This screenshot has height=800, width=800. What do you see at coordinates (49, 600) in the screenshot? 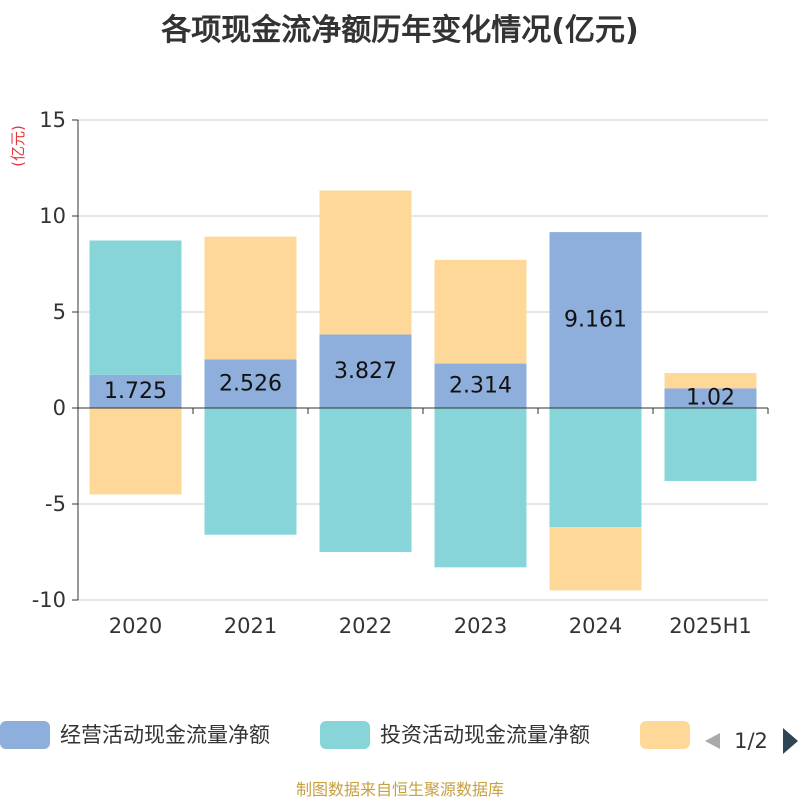
I see `y-tick-label: -10` at bounding box center [49, 600].